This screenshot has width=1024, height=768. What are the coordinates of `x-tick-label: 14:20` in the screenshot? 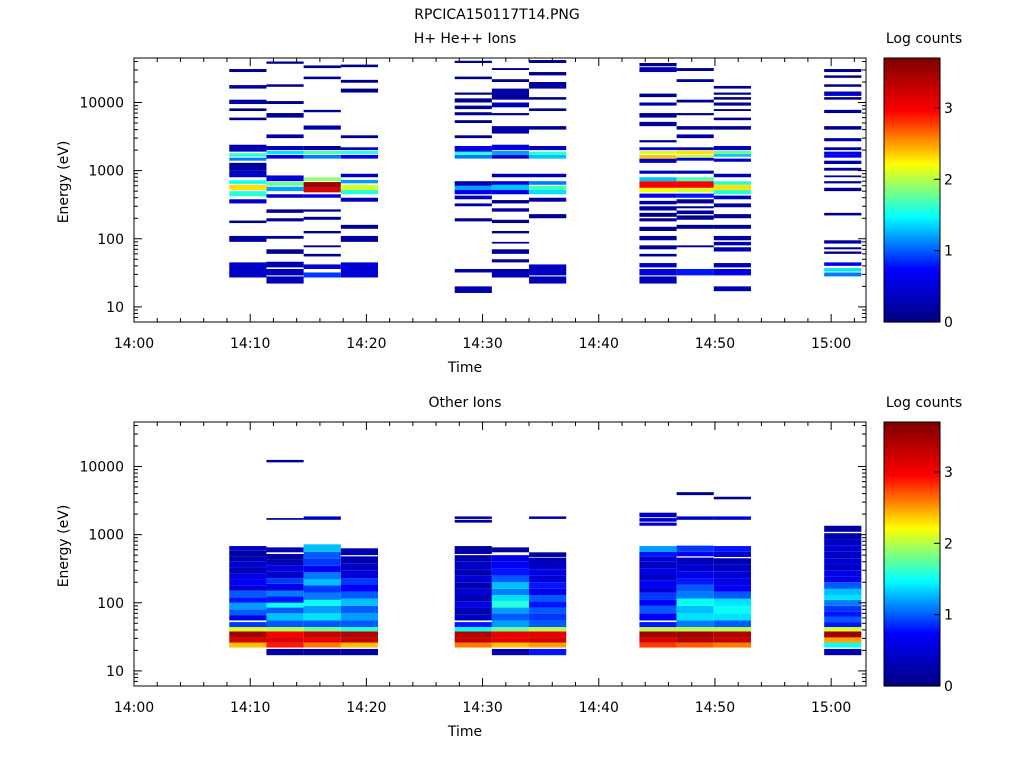 It's located at (366, 344).